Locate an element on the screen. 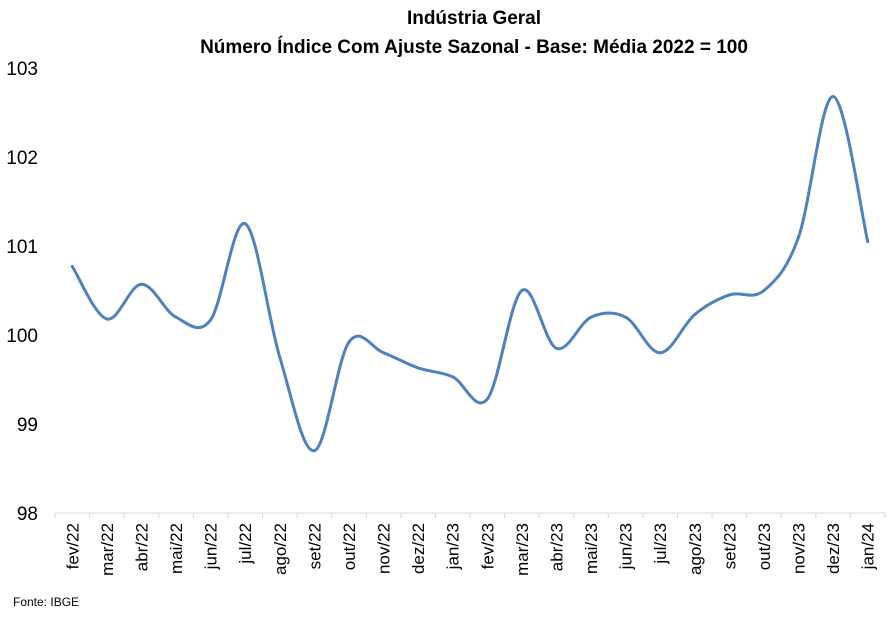  x-tick-label: out/23 is located at coordinates (764, 546).